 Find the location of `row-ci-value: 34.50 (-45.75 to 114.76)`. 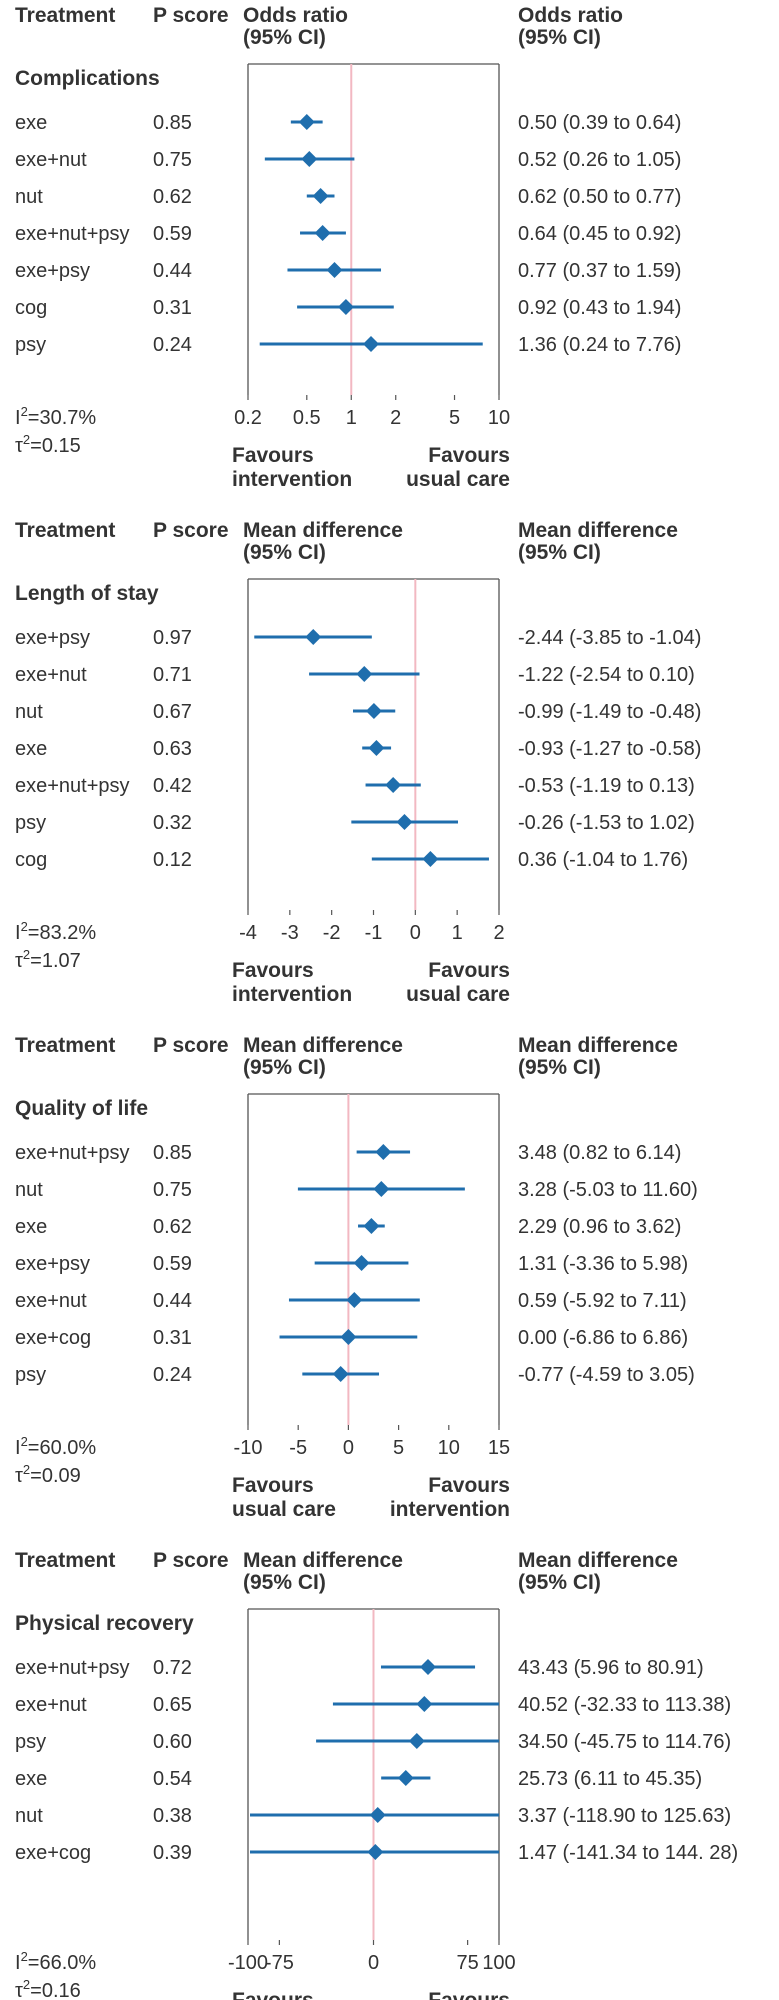

row-ci-value: 34.50 (-45.75 to 114.76) is located at coordinates (624, 1742).